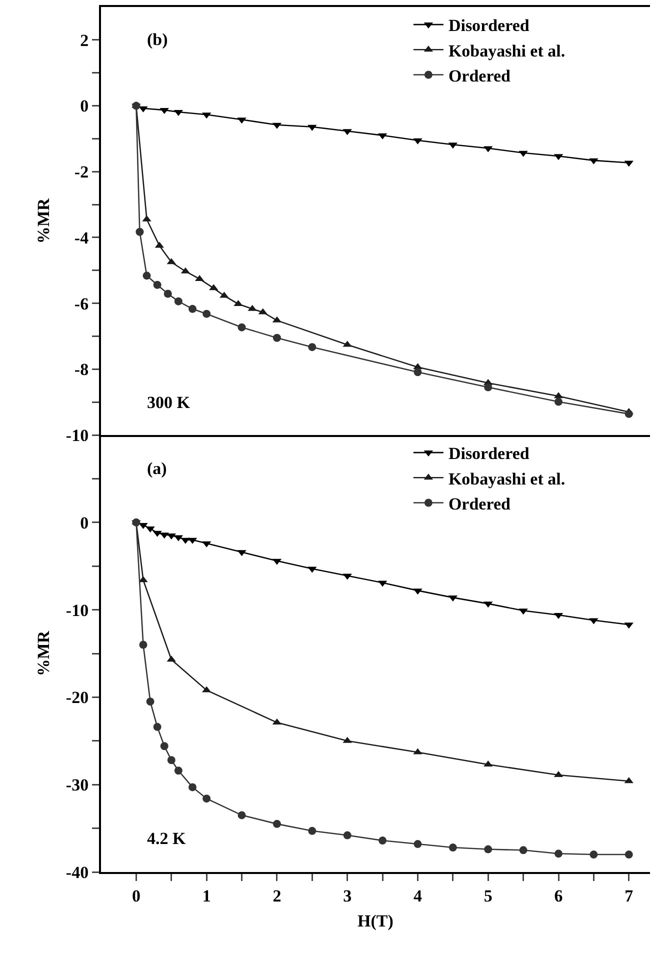 The image size is (660, 962). What do you see at coordinates (376, 920) in the screenshot?
I see `x-axis-title: H(T)` at bounding box center [376, 920].